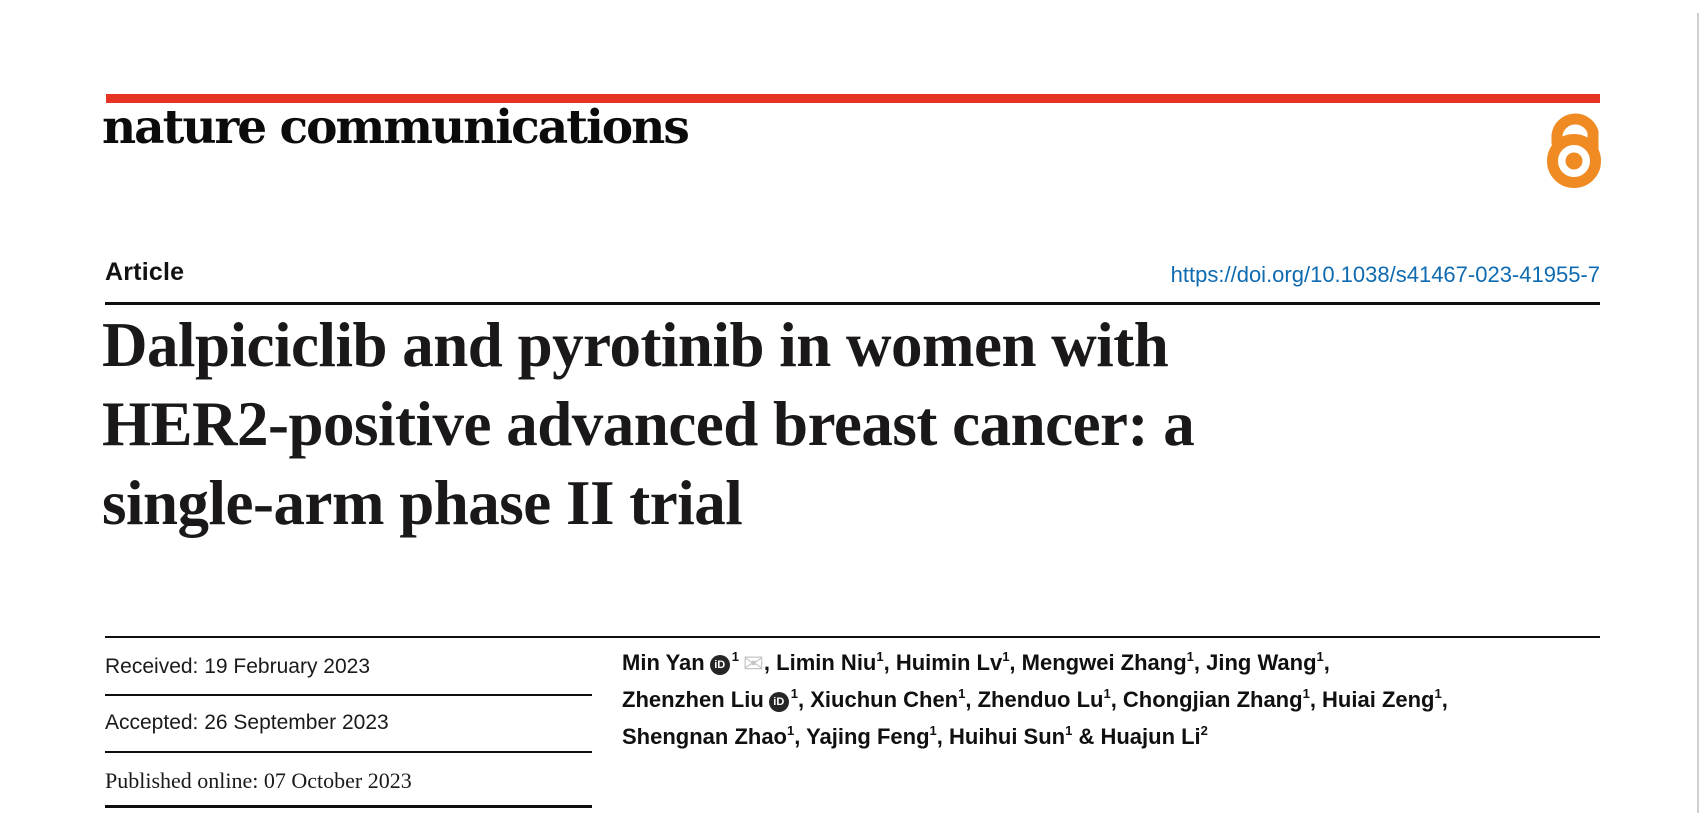 This screenshot has height=813, width=1701. Describe the element at coordinates (422, 503) in the screenshot. I see `title-line-3: single-arm phase II trial` at that location.